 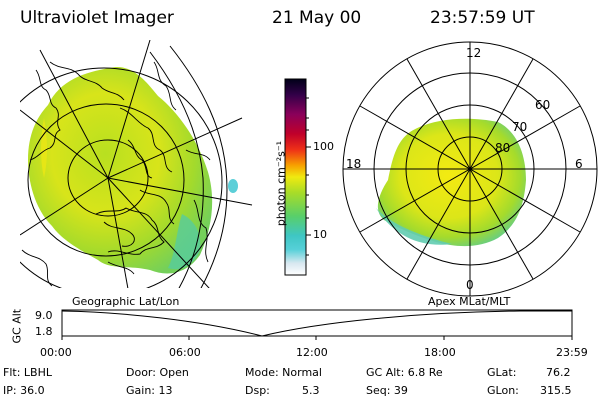 What do you see at coordinates (97, 18) in the screenshot?
I see `instrument-title: Ultraviolet Imager` at bounding box center [97, 18].